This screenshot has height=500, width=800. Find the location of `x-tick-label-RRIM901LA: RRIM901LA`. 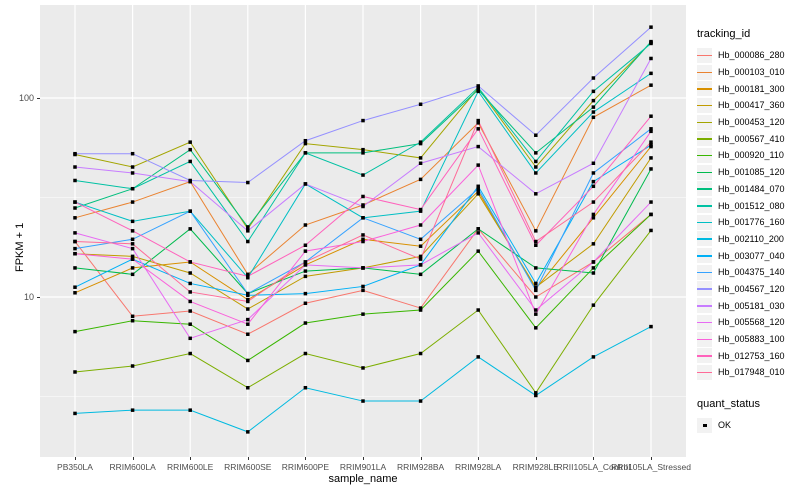

x-tick-label-RRIM901LA: RRIM901LA is located at coordinates (363, 467).